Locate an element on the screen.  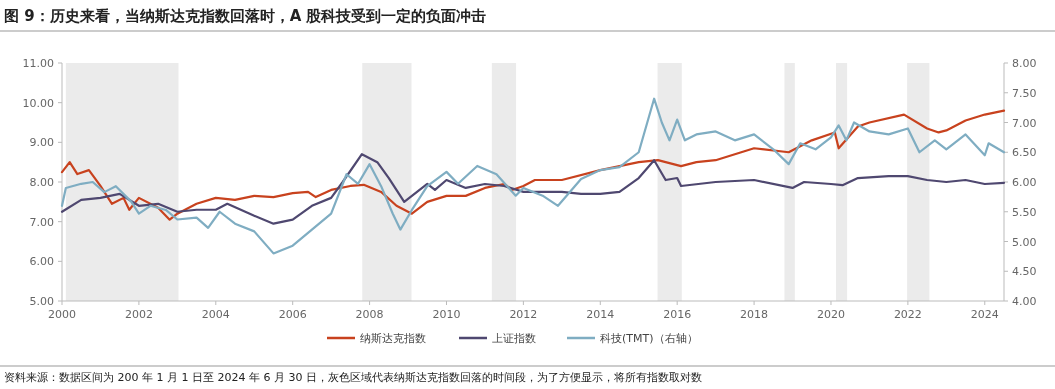
x-tick-label: 2016 is located at coordinates (677, 314).